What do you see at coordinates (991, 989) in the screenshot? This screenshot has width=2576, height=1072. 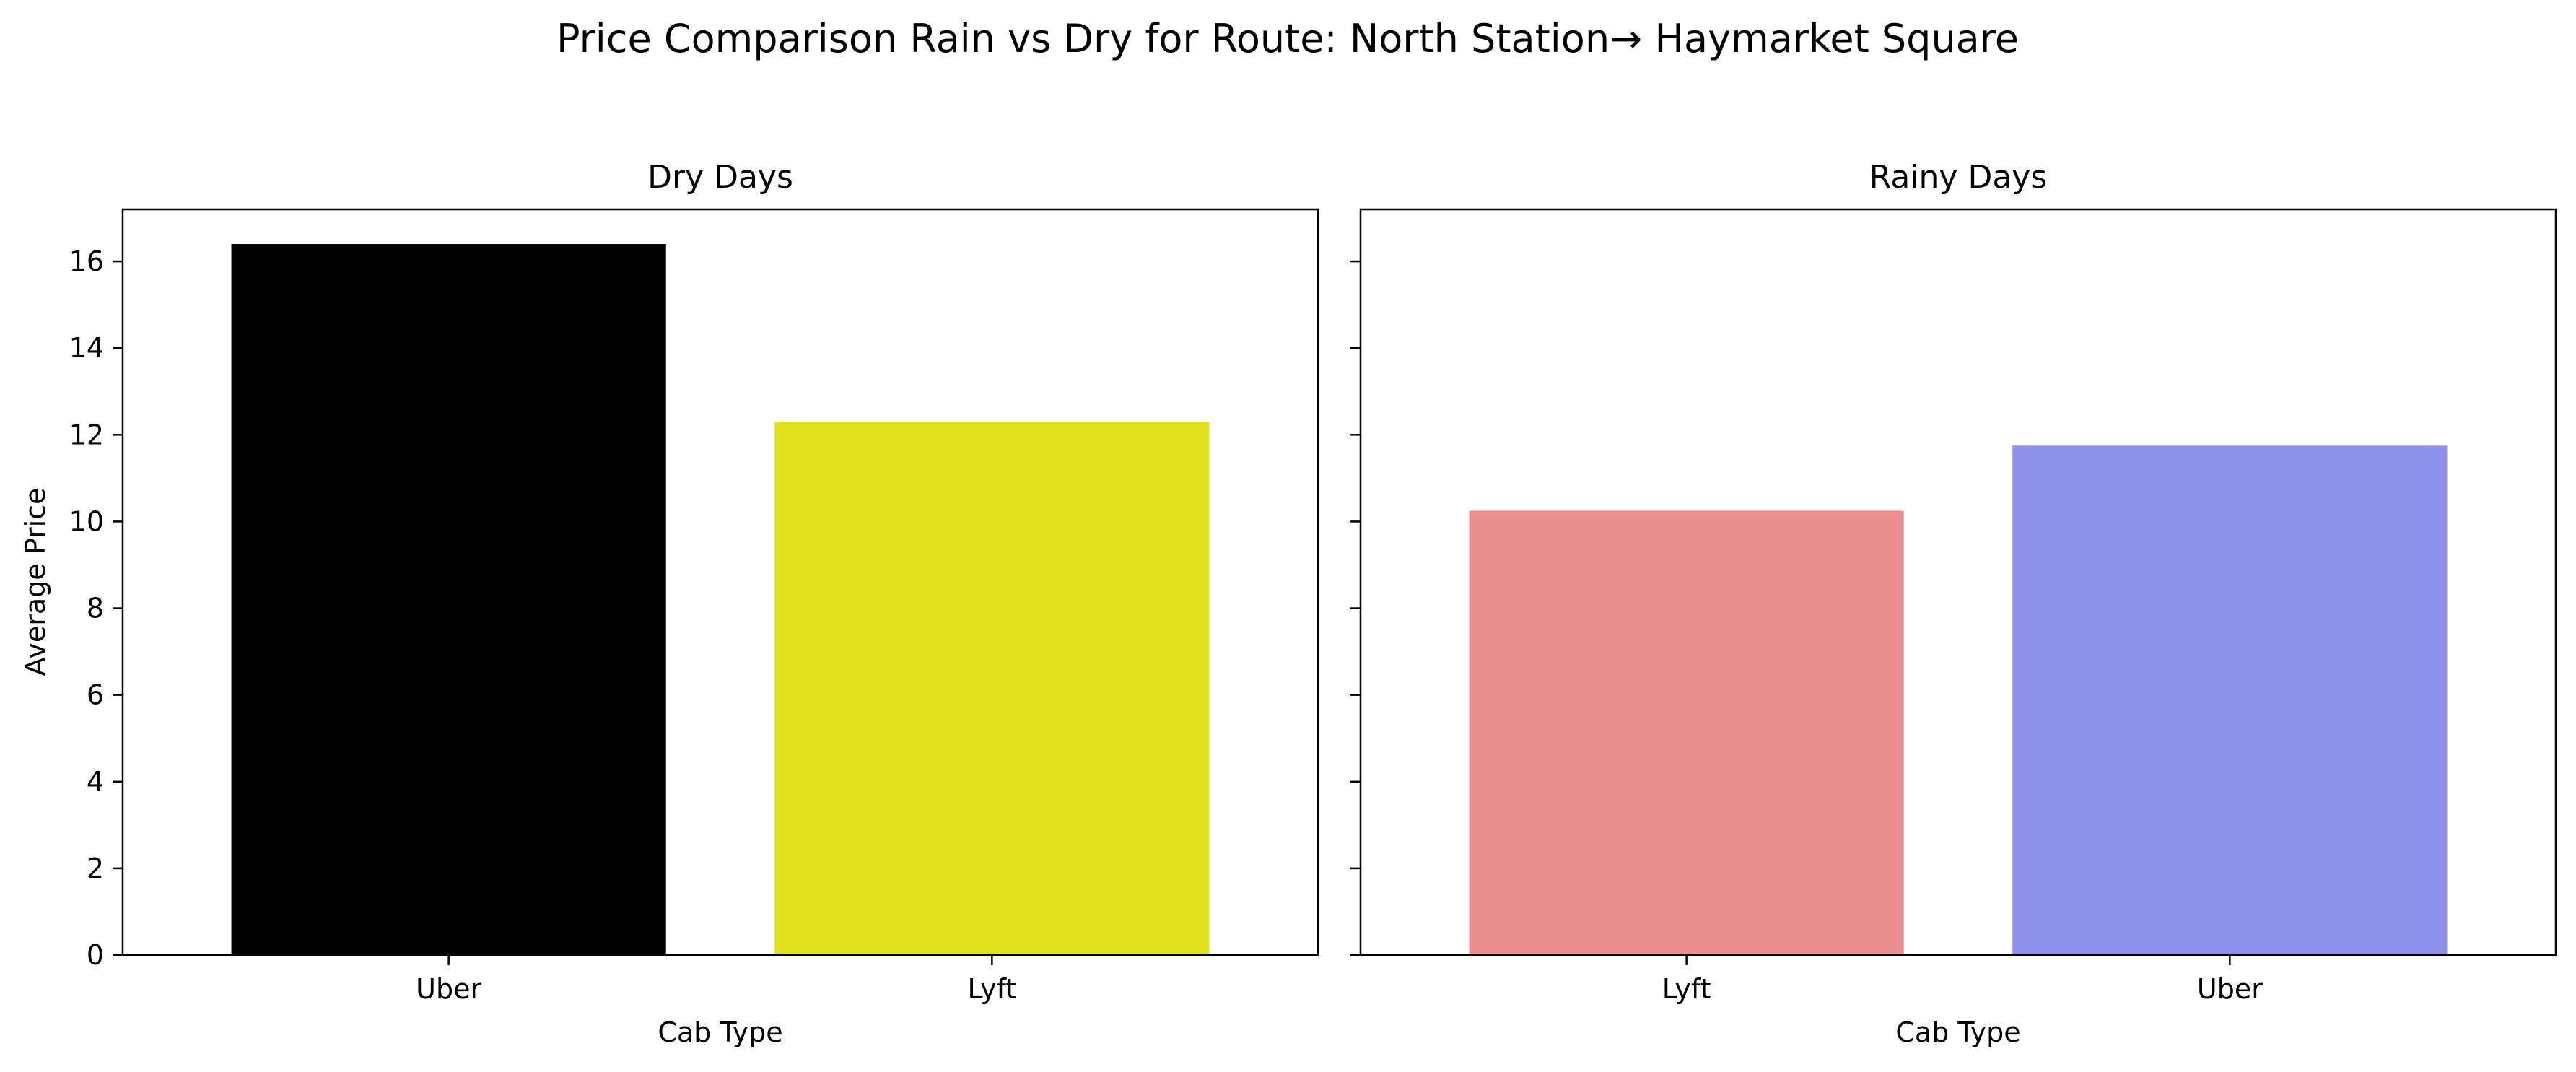 I see `x-tick-label-dry-days-lyft: Lyft` at bounding box center [991, 989].